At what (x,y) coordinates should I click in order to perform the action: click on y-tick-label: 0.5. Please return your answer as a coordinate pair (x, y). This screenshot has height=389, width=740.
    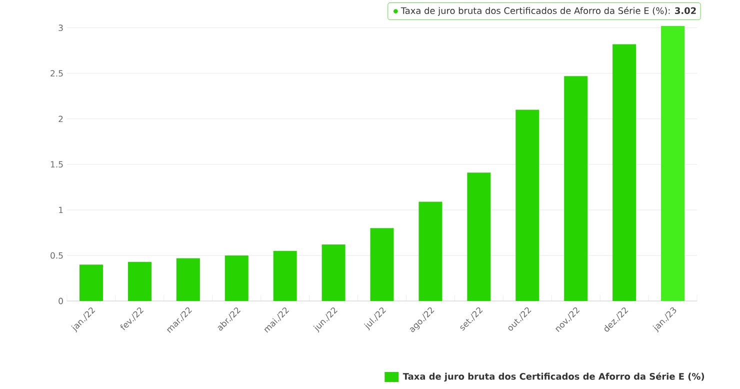
    Looking at the image, I should click on (56, 255).